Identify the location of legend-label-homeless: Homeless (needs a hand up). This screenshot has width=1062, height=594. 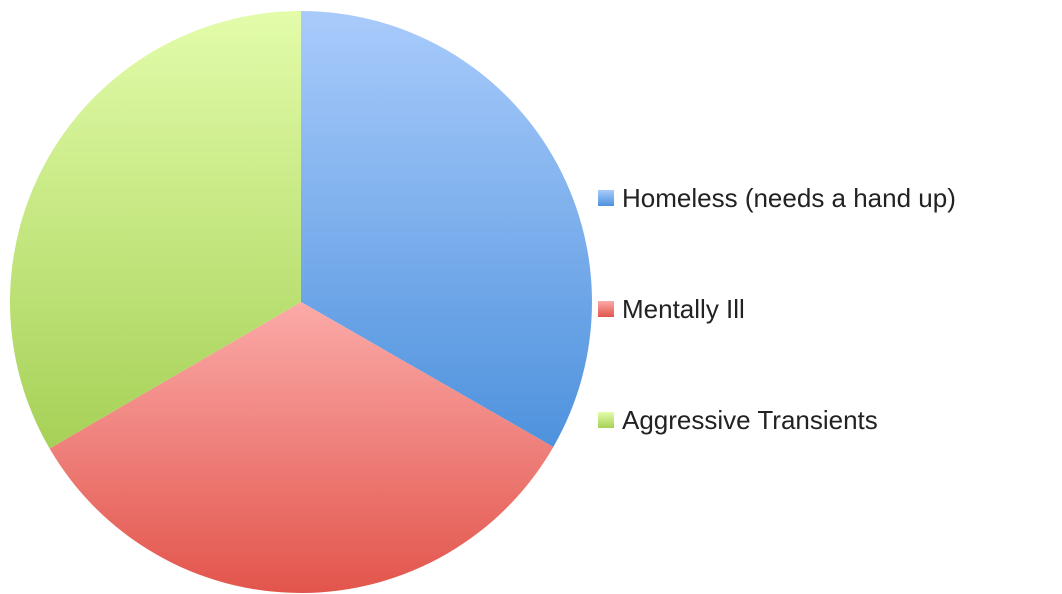
(789, 197).